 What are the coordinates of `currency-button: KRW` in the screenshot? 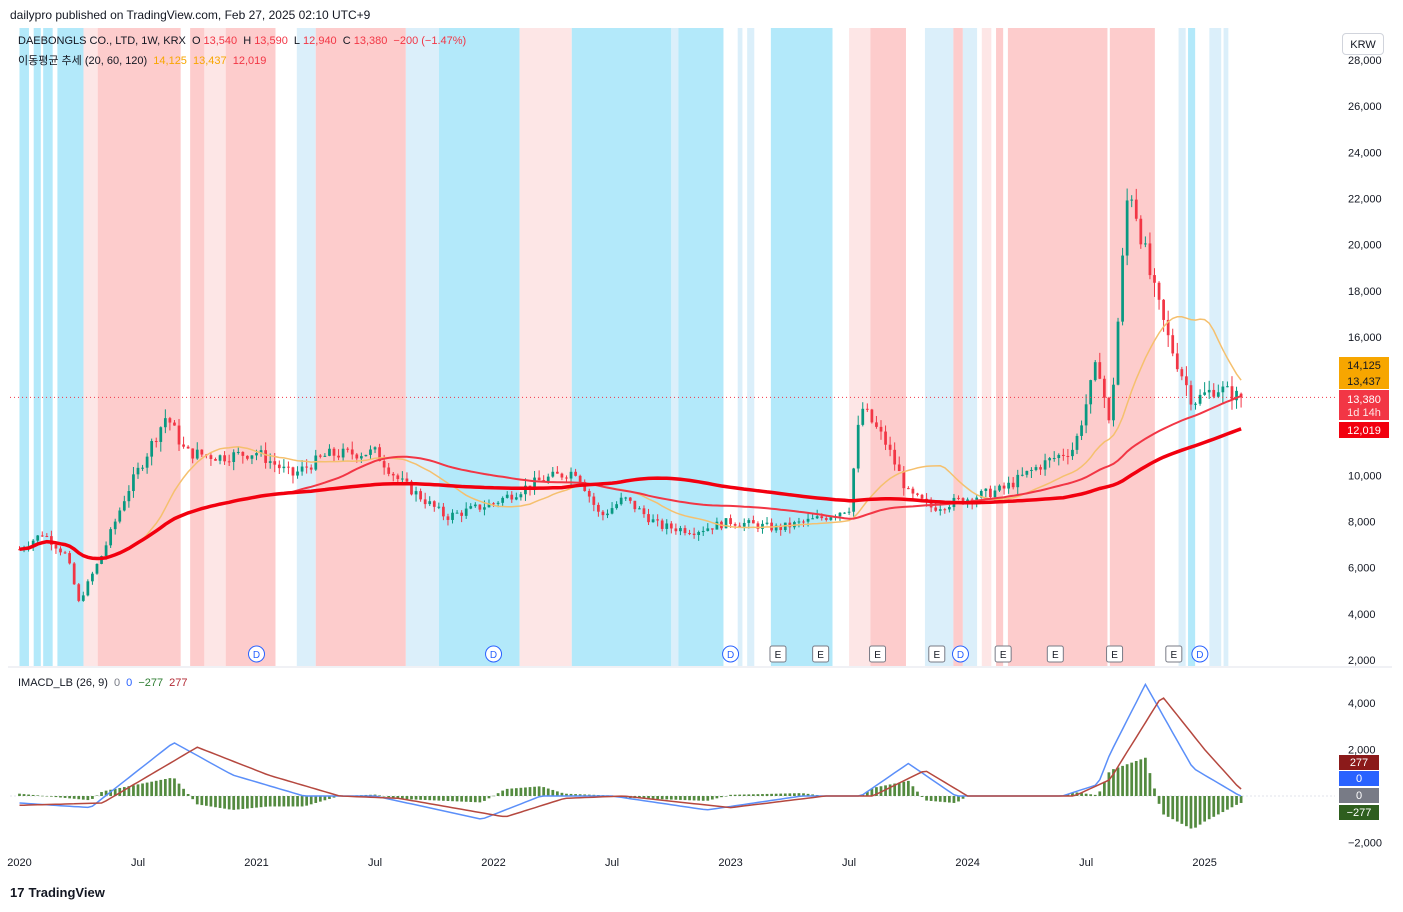 It's located at (1363, 44).